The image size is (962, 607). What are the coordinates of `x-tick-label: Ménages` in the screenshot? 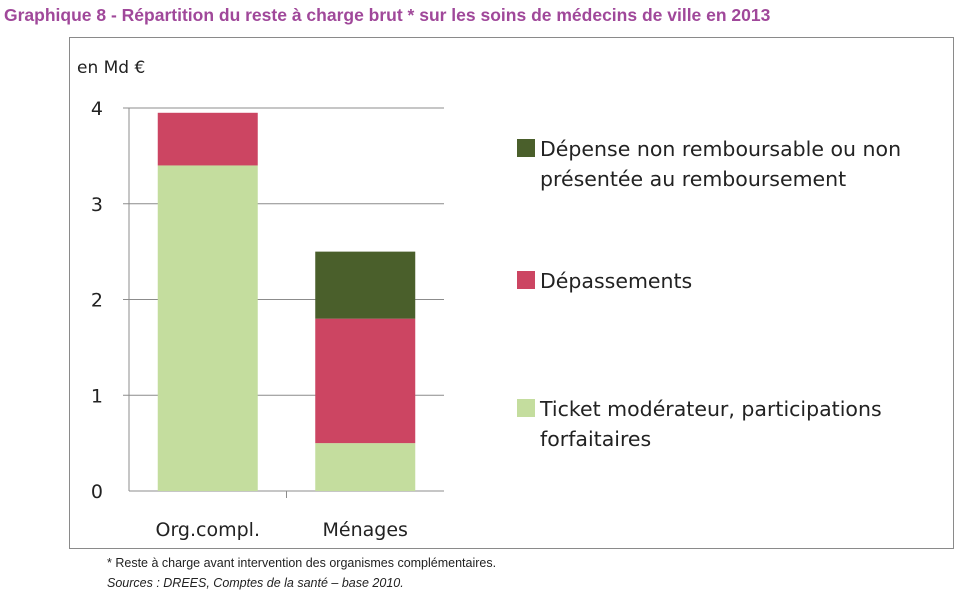 It's located at (365, 530).